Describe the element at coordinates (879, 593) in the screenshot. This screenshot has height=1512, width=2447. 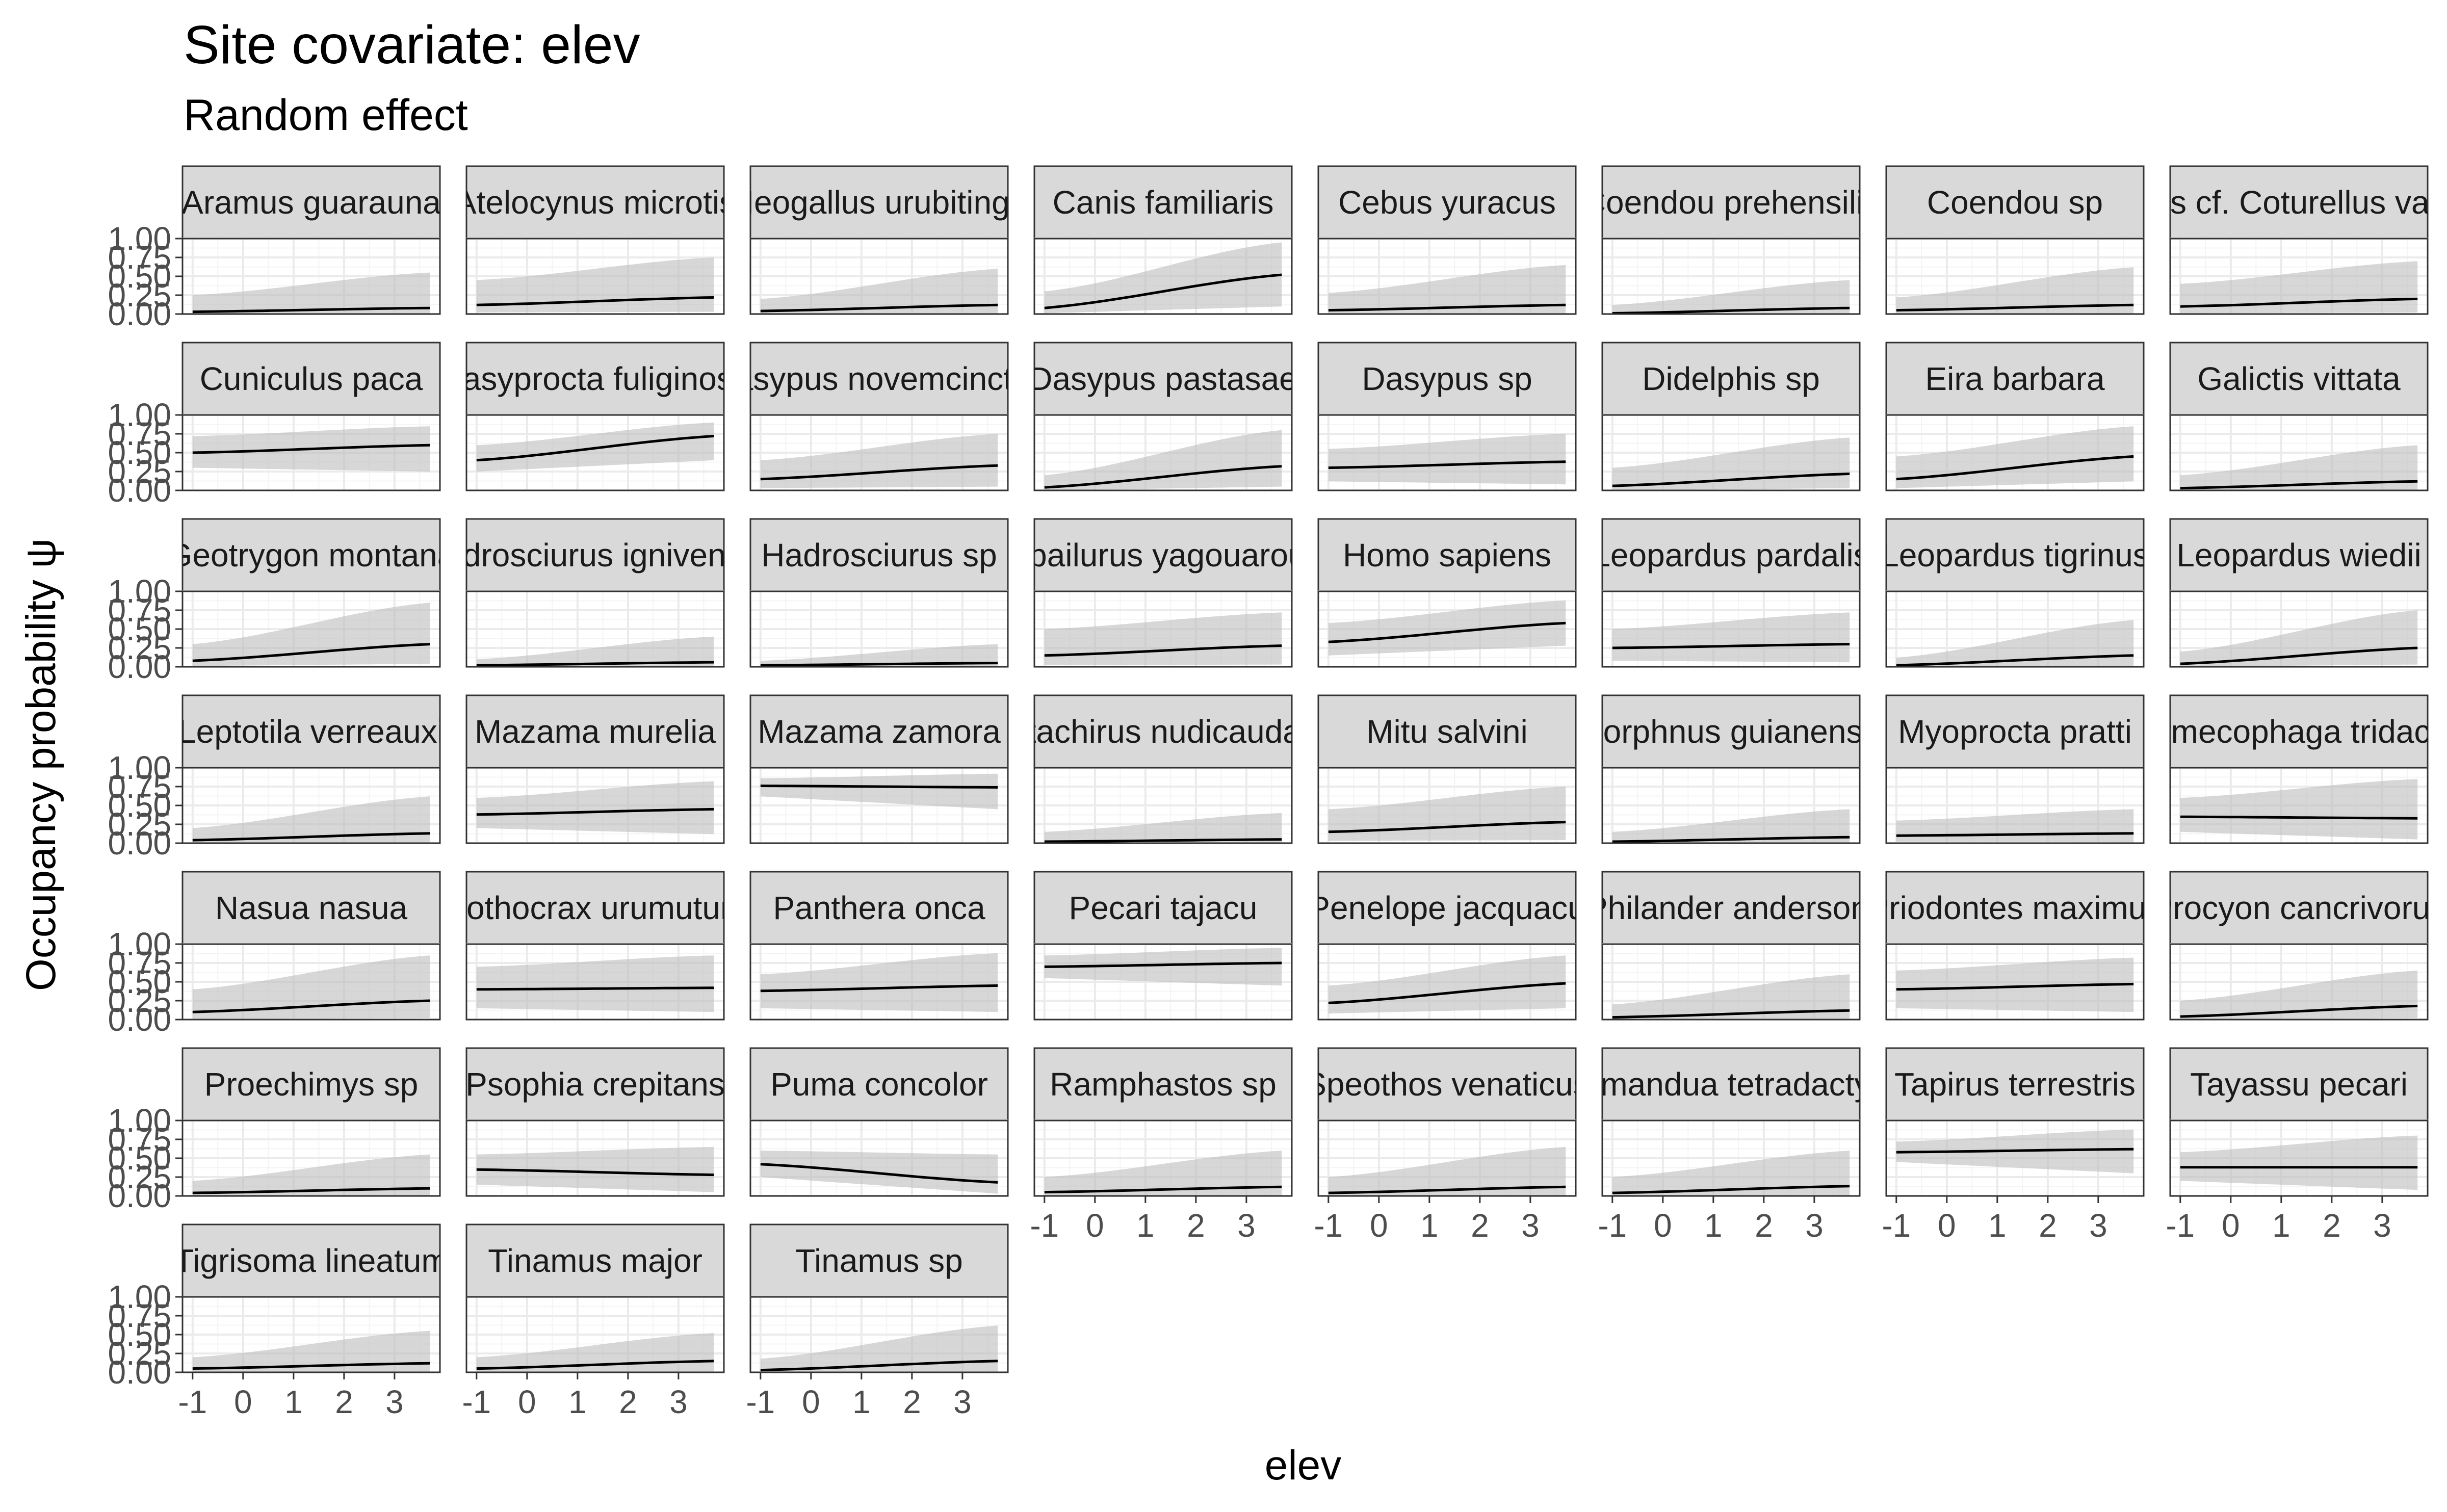
I see `facet-panel: Hadrosciurus sp` at that location.